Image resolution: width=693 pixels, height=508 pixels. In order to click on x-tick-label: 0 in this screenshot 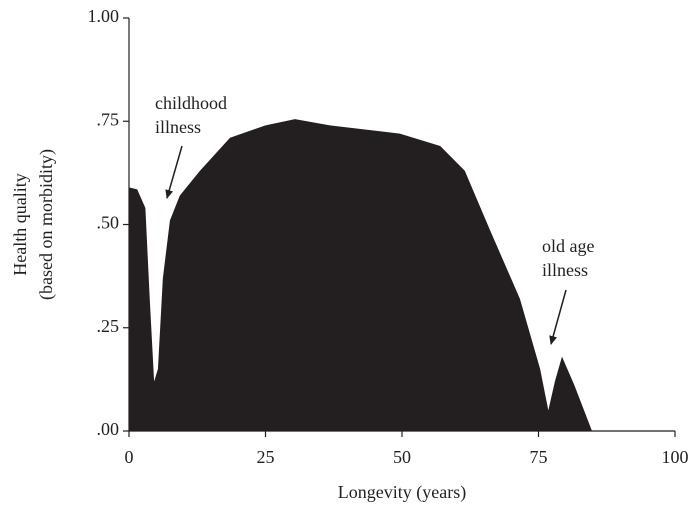, I will do `click(129, 457)`.